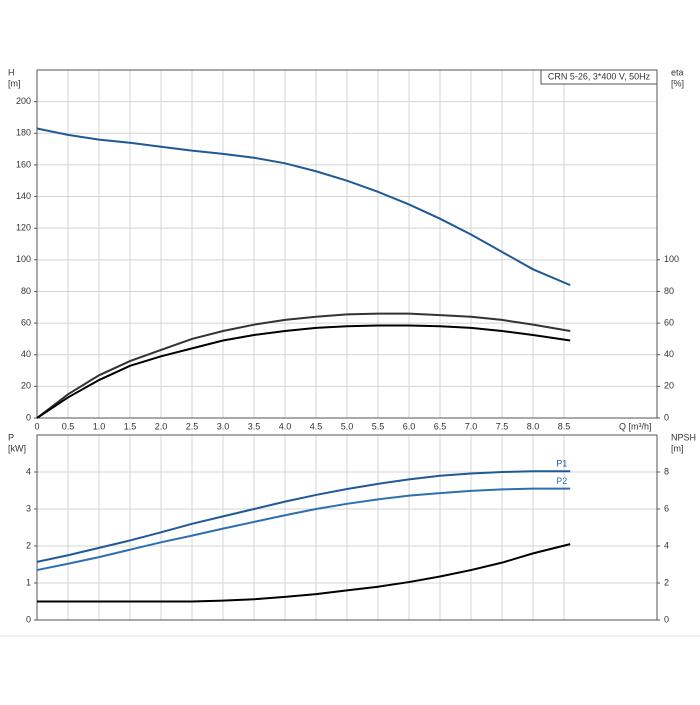 The height and width of the screenshot is (705, 700). Describe the element at coordinates (28, 582) in the screenshot. I see `y-tick-label: 1` at that location.